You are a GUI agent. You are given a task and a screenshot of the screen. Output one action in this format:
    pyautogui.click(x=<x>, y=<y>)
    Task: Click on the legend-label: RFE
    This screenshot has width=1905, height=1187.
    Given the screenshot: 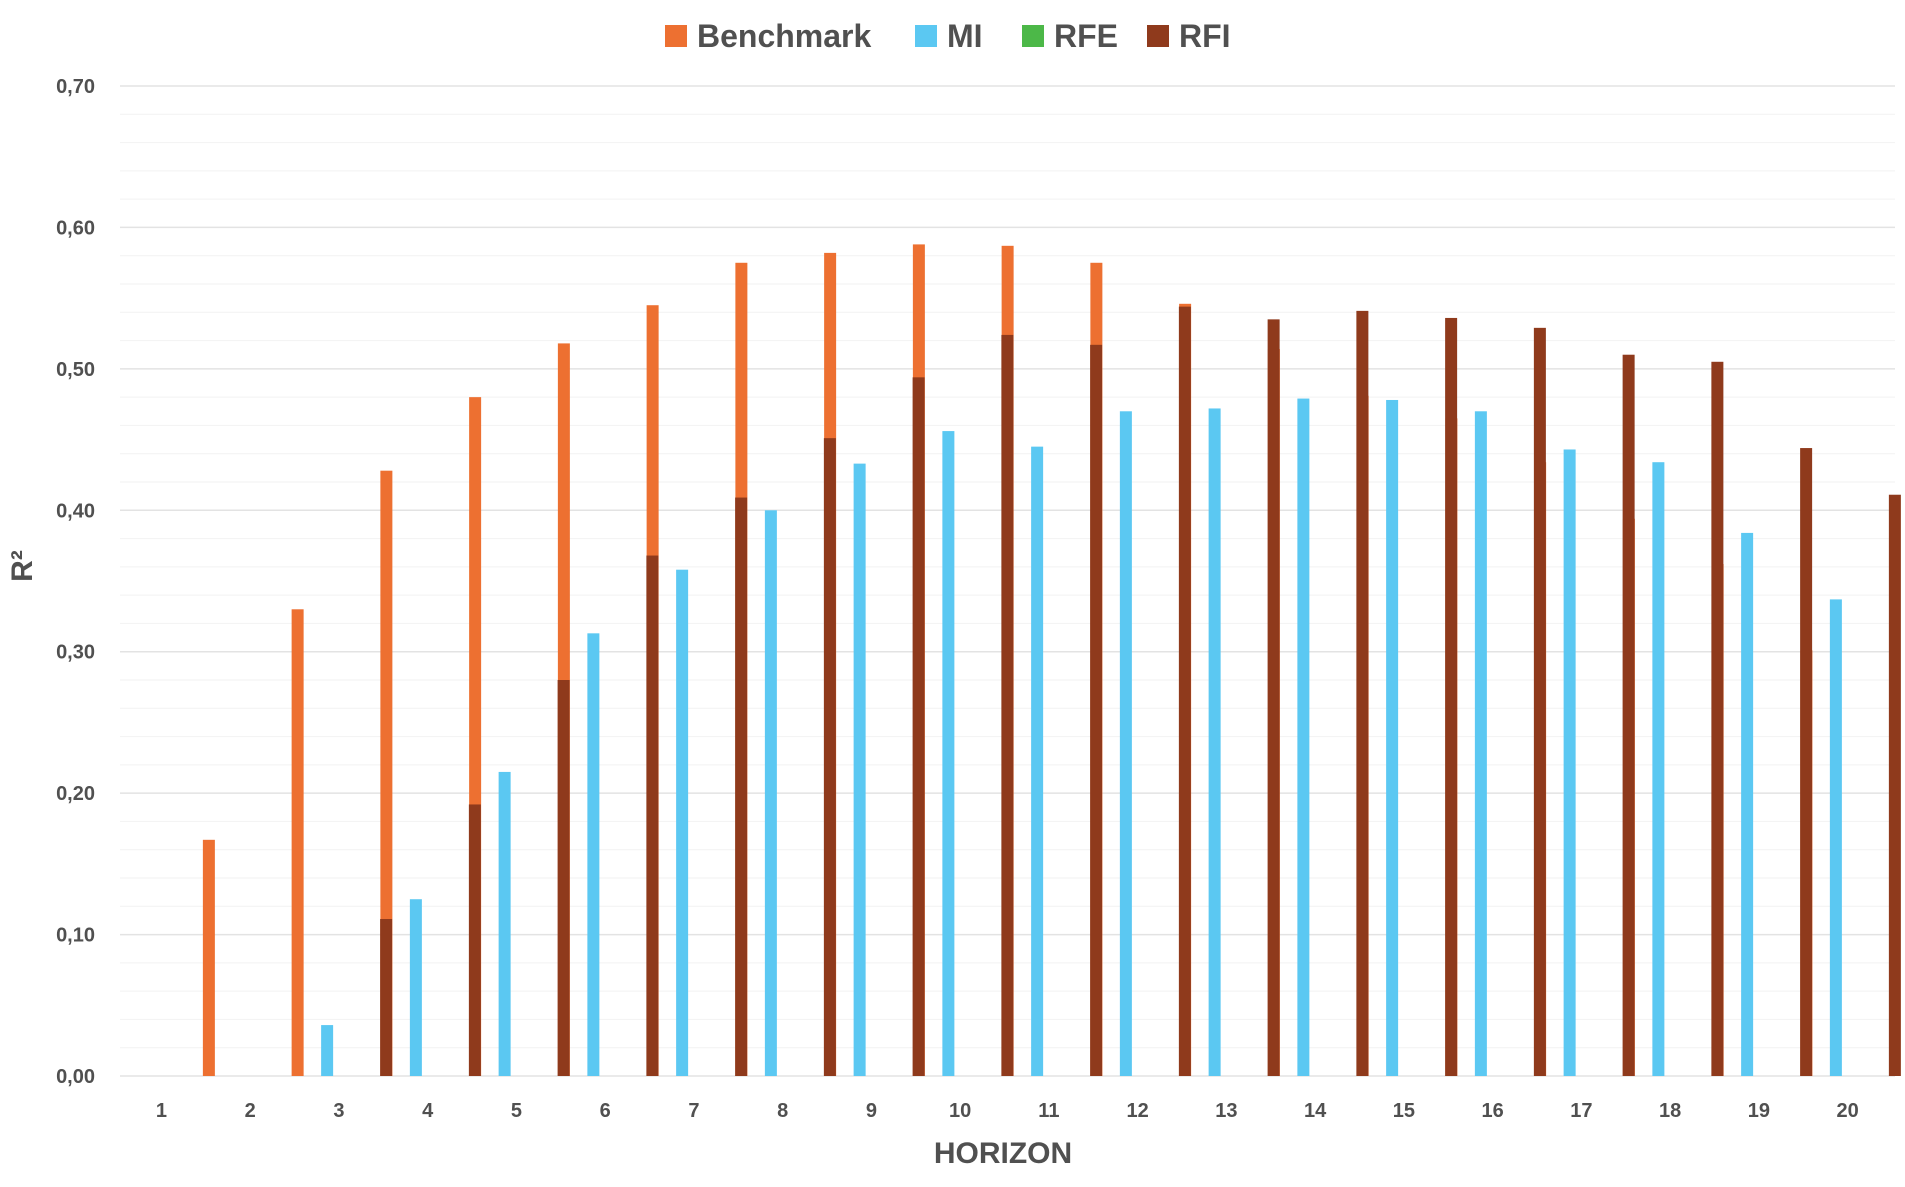 What is the action you would take?
    pyautogui.click(x=1086, y=36)
    